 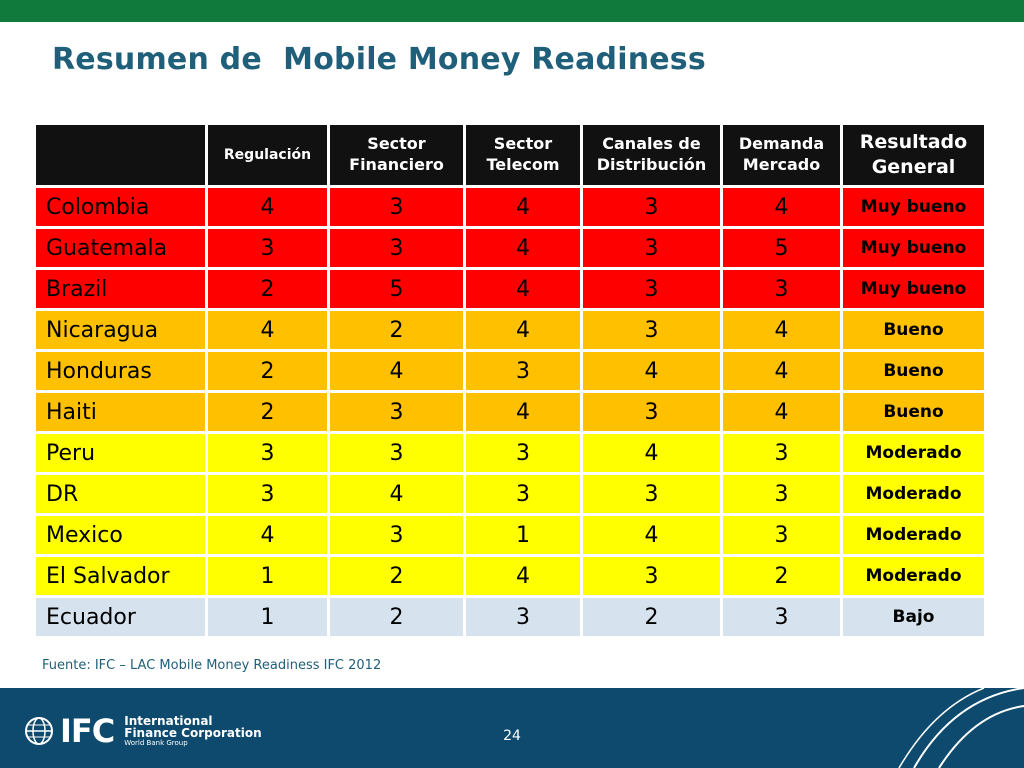 What do you see at coordinates (396, 155) in the screenshot?
I see `header-sector-financiero: Sector Financiero` at bounding box center [396, 155].